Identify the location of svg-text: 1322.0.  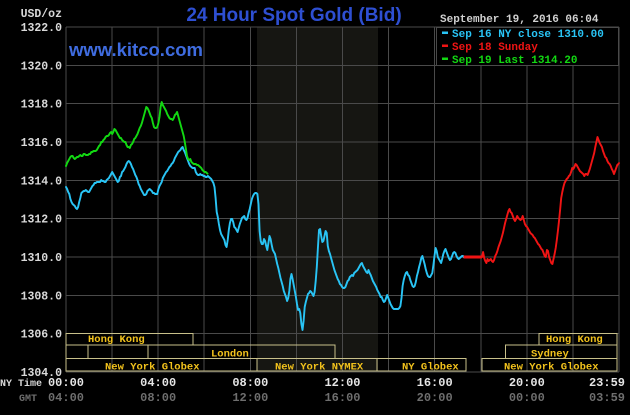
(42, 28).